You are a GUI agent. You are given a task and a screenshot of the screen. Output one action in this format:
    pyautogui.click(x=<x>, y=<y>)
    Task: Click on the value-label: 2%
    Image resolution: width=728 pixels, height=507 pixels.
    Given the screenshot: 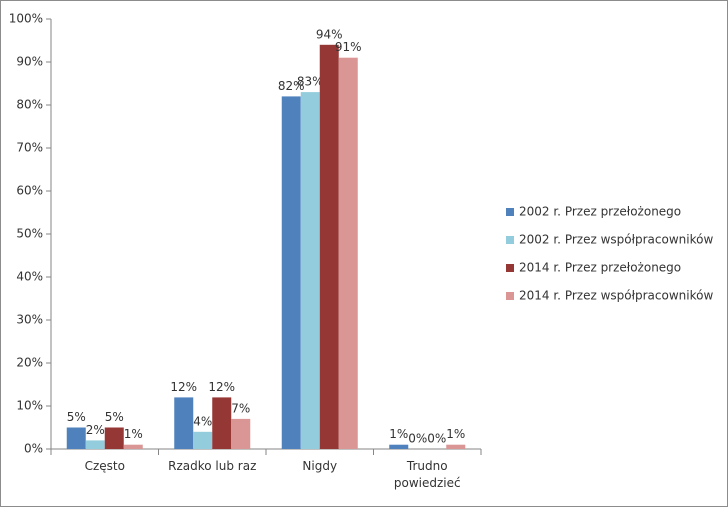 What is the action you would take?
    pyautogui.click(x=95, y=430)
    